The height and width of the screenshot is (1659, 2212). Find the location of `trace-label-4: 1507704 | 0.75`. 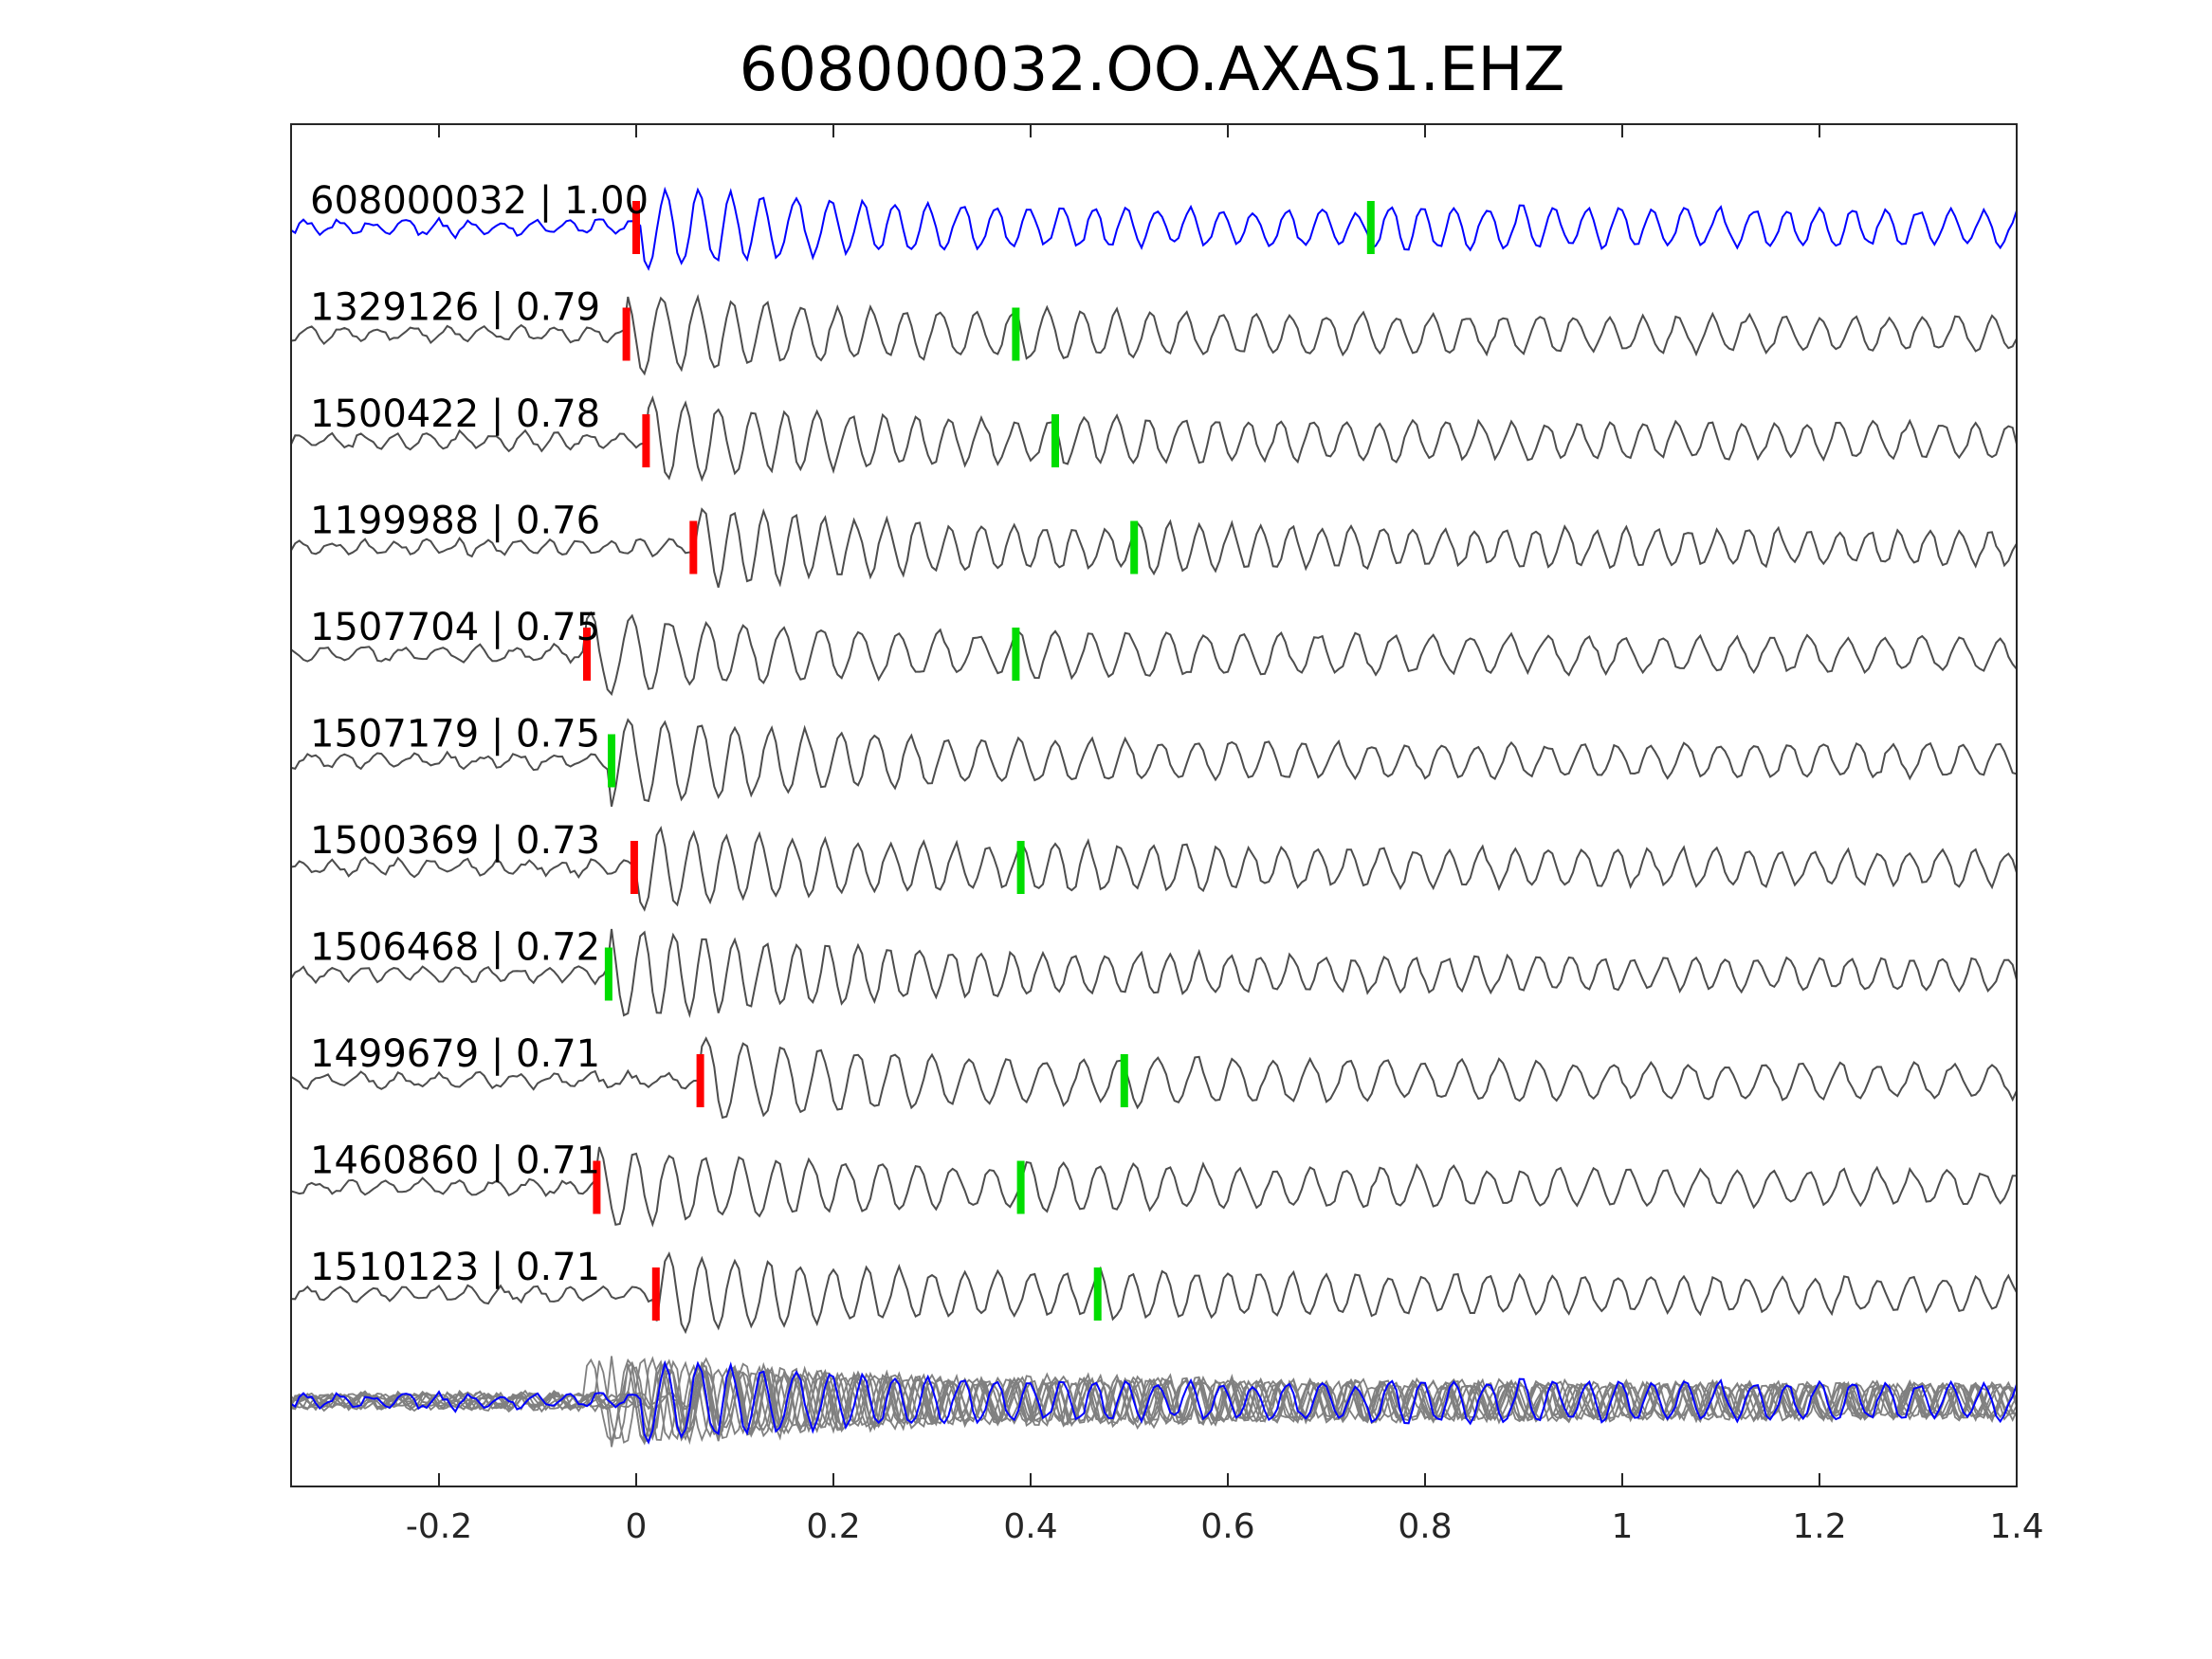

trace-label-4: 1507704 | 0.75 is located at coordinates (455, 627).